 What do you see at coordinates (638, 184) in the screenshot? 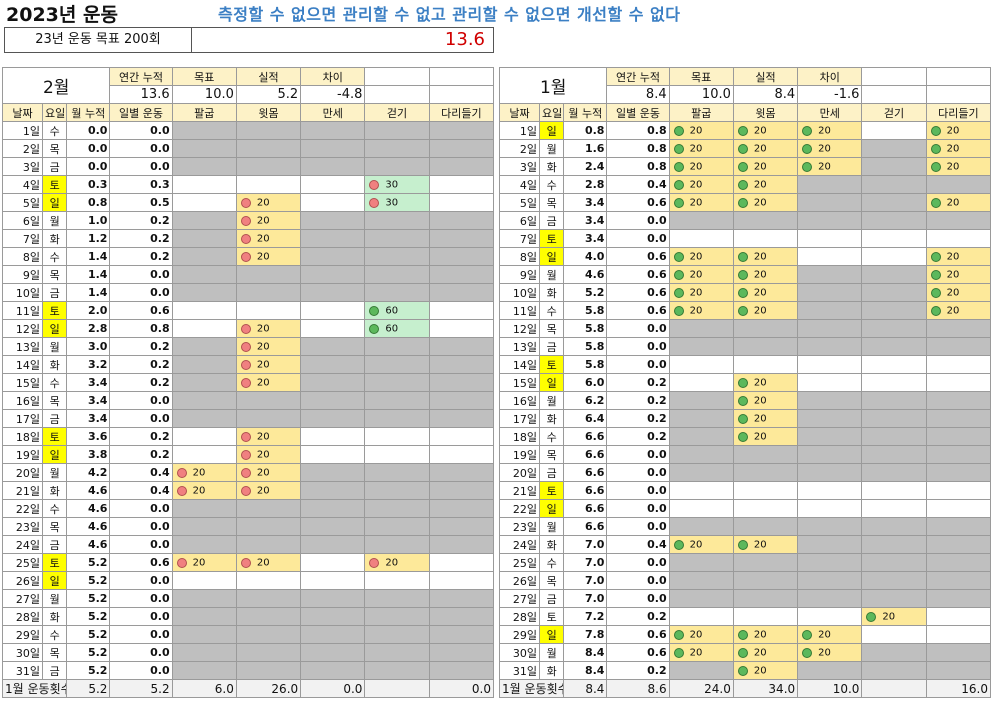
I see `daily-exercise-cell: 0.4` at bounding box center [638, 184].